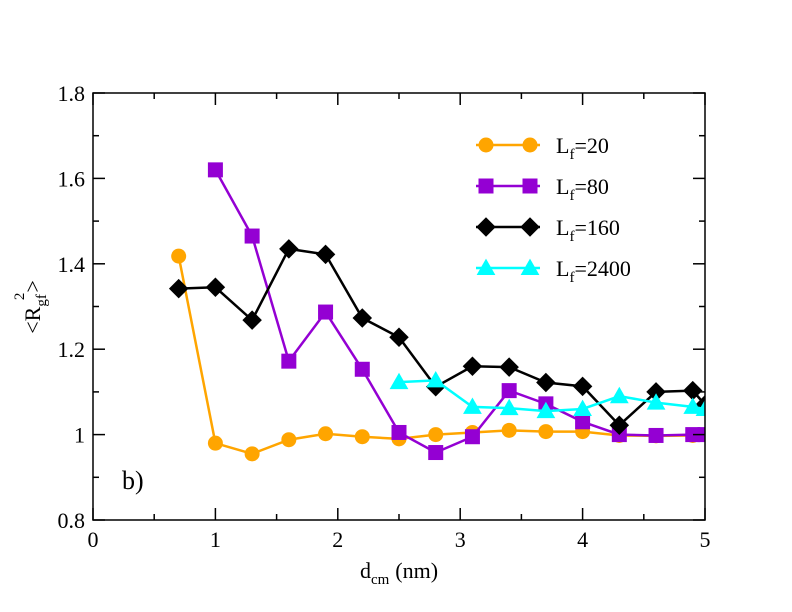  What do you see at coordinates (553, 209) in the screenshot?
I see `legend: Lf=20 Lf=80 Lf=160 Lf=2400` at bounding box center [553, 209].